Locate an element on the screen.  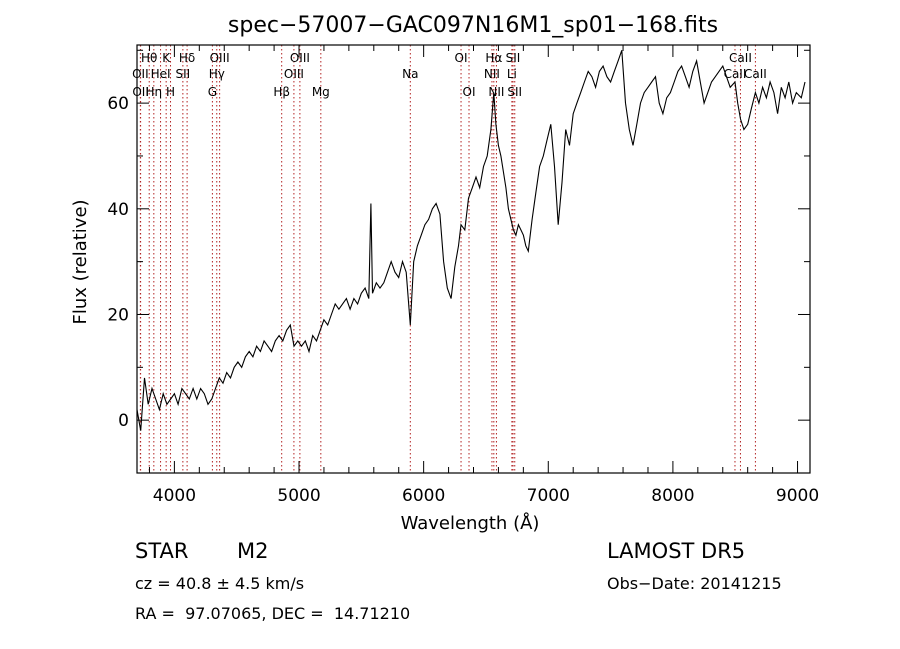
object-subclass: M2 is located at coordinates (253, 551).